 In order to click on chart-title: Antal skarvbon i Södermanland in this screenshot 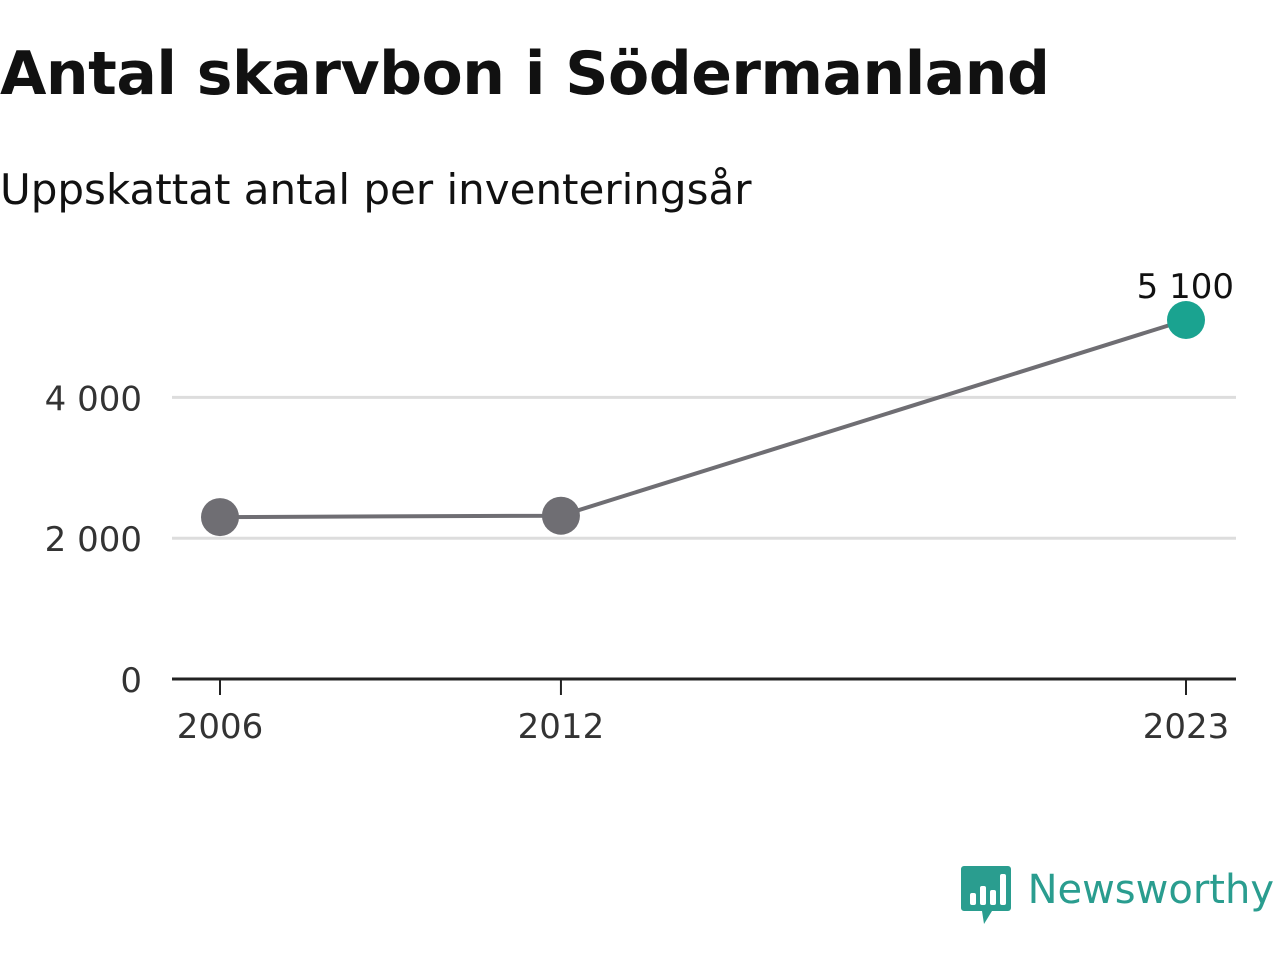, I will do `click(525, 74)`.